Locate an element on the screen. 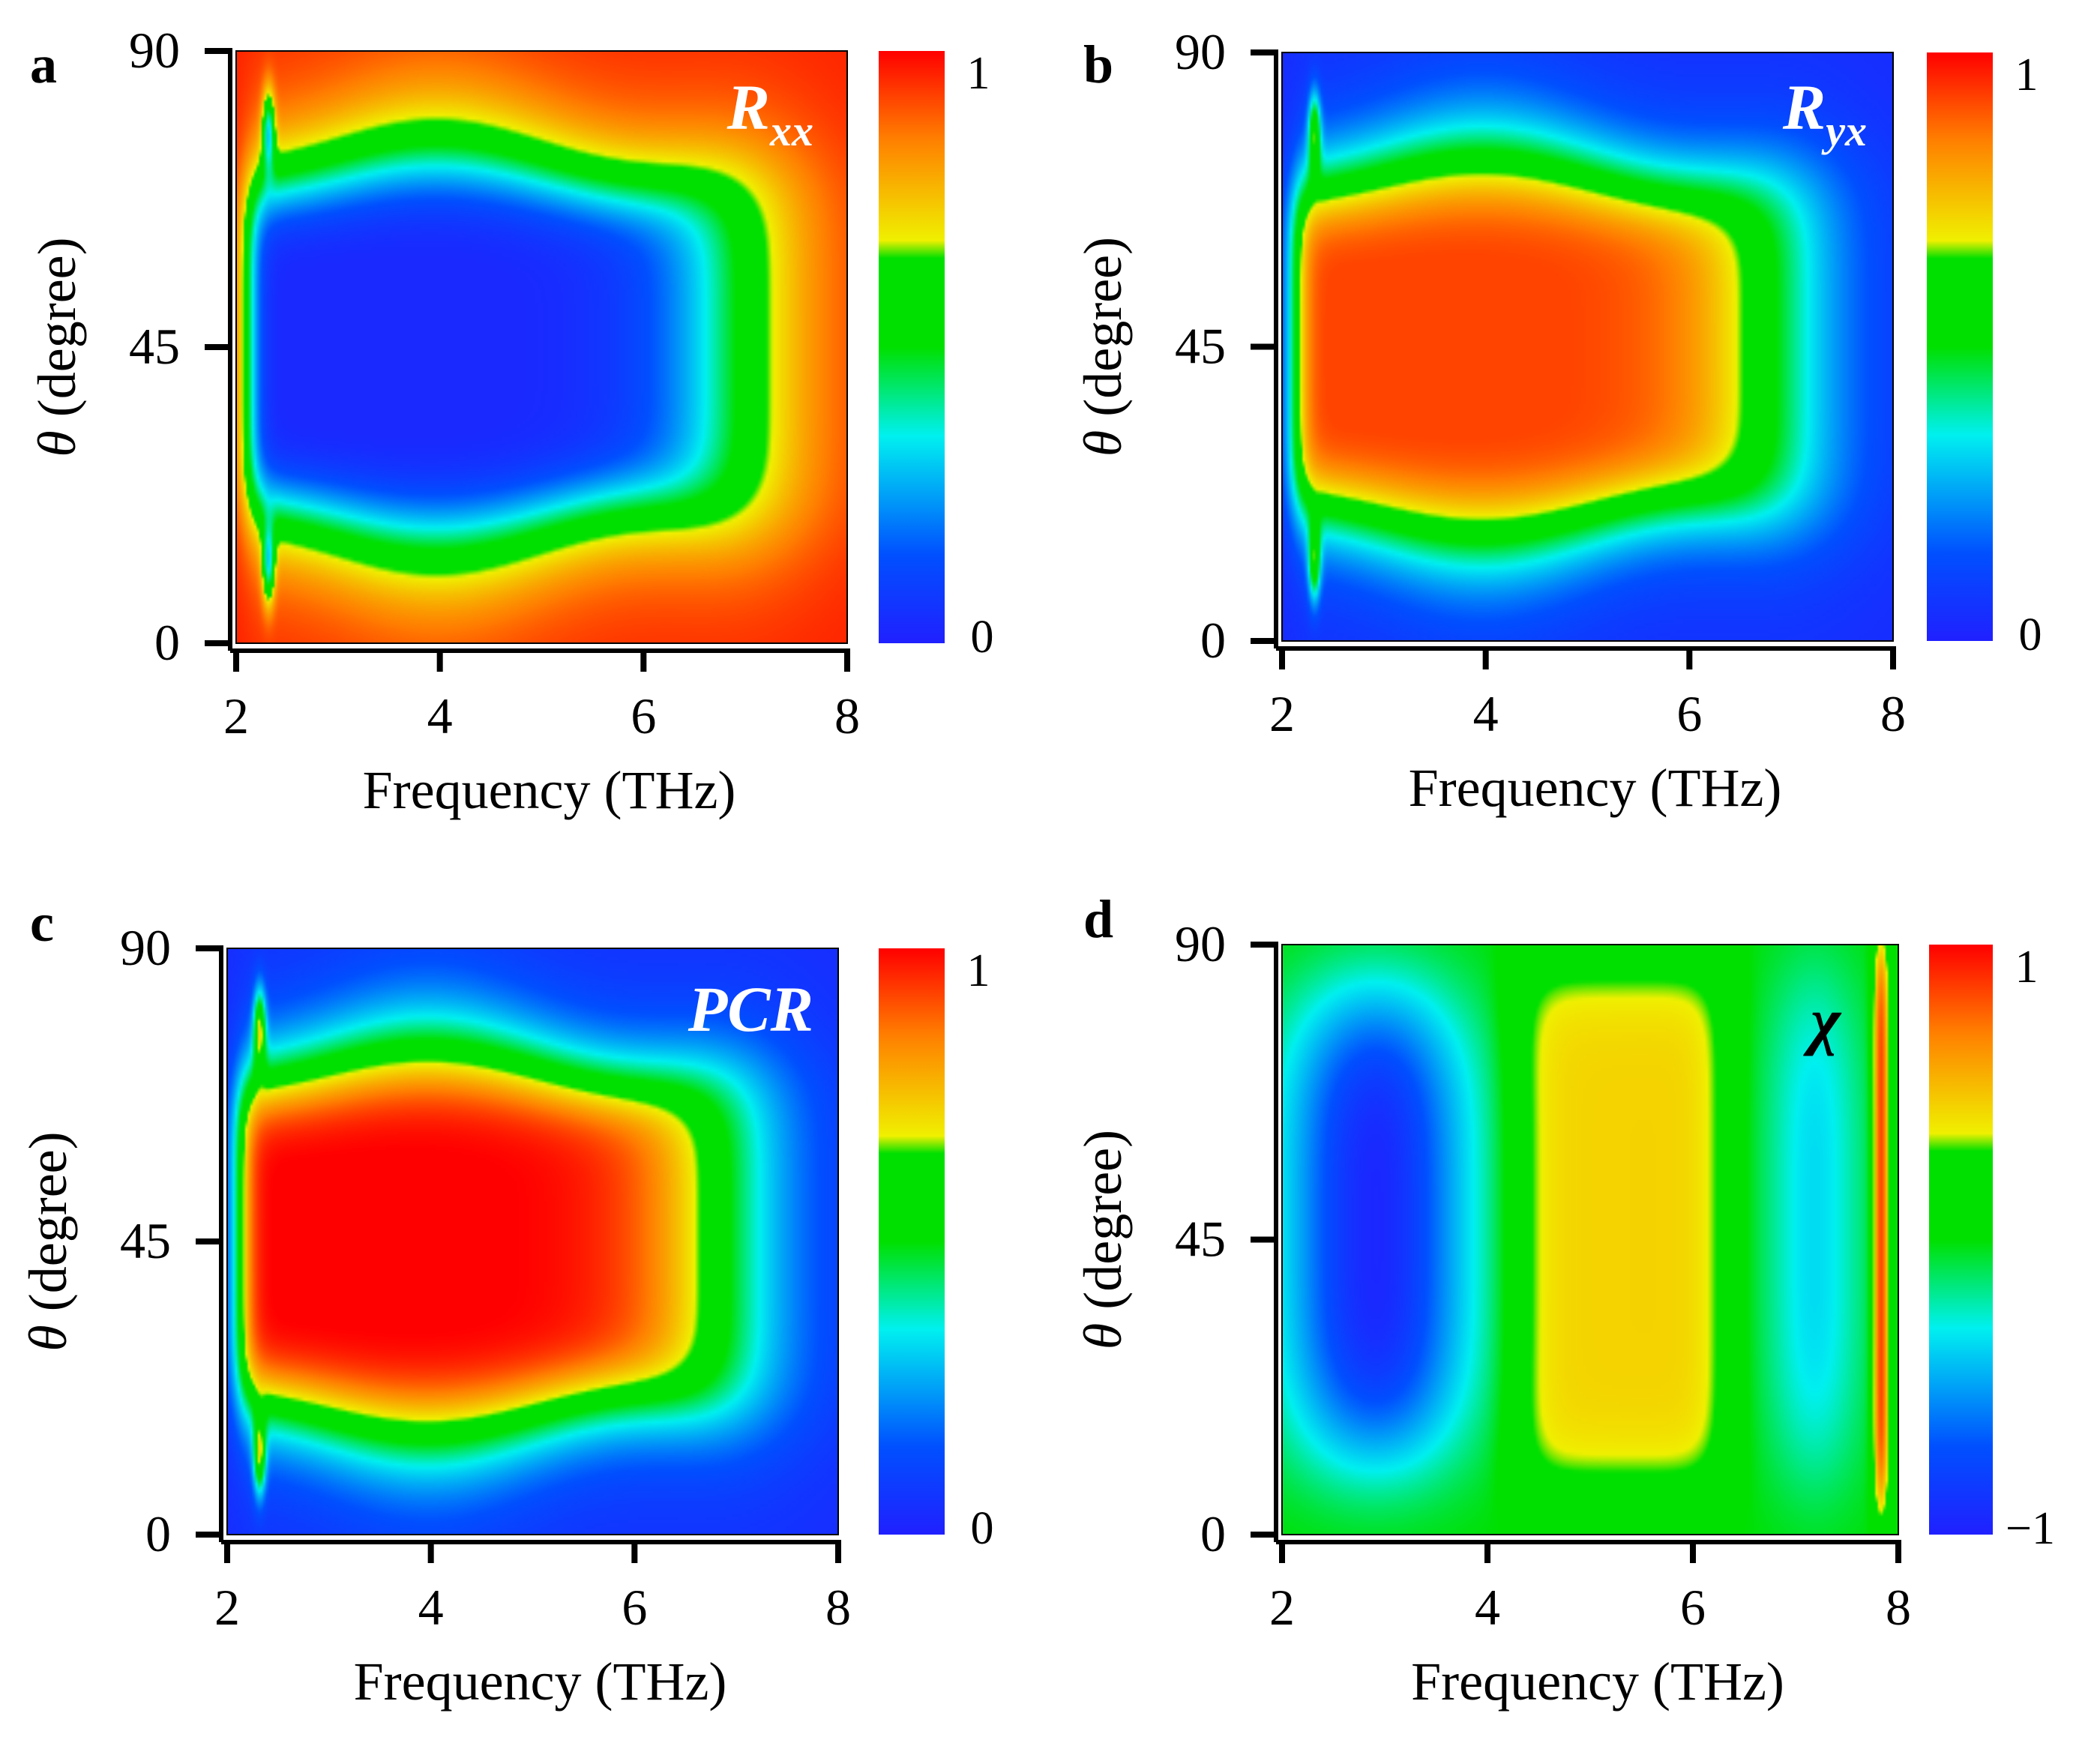 The image size is (2100, 1755). quantity-subscript: xx is located at coordinates (791, 130).